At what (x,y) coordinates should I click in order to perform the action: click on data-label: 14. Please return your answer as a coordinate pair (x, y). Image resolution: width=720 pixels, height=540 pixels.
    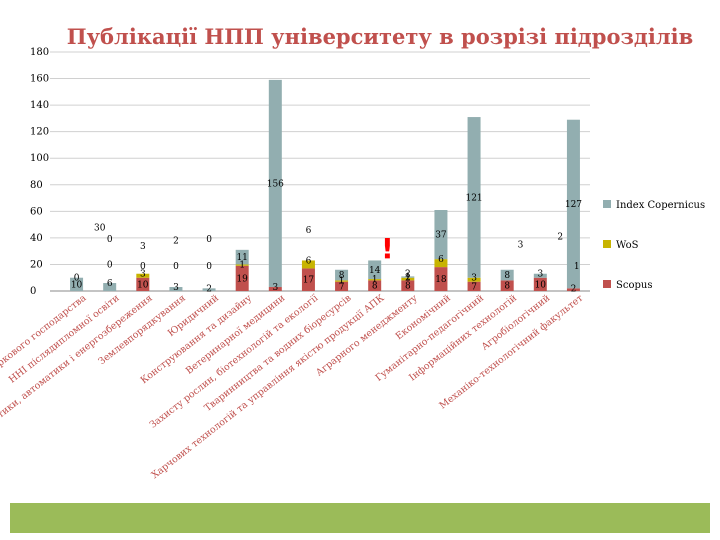
    Looking at the image, I should click on (375, 271).